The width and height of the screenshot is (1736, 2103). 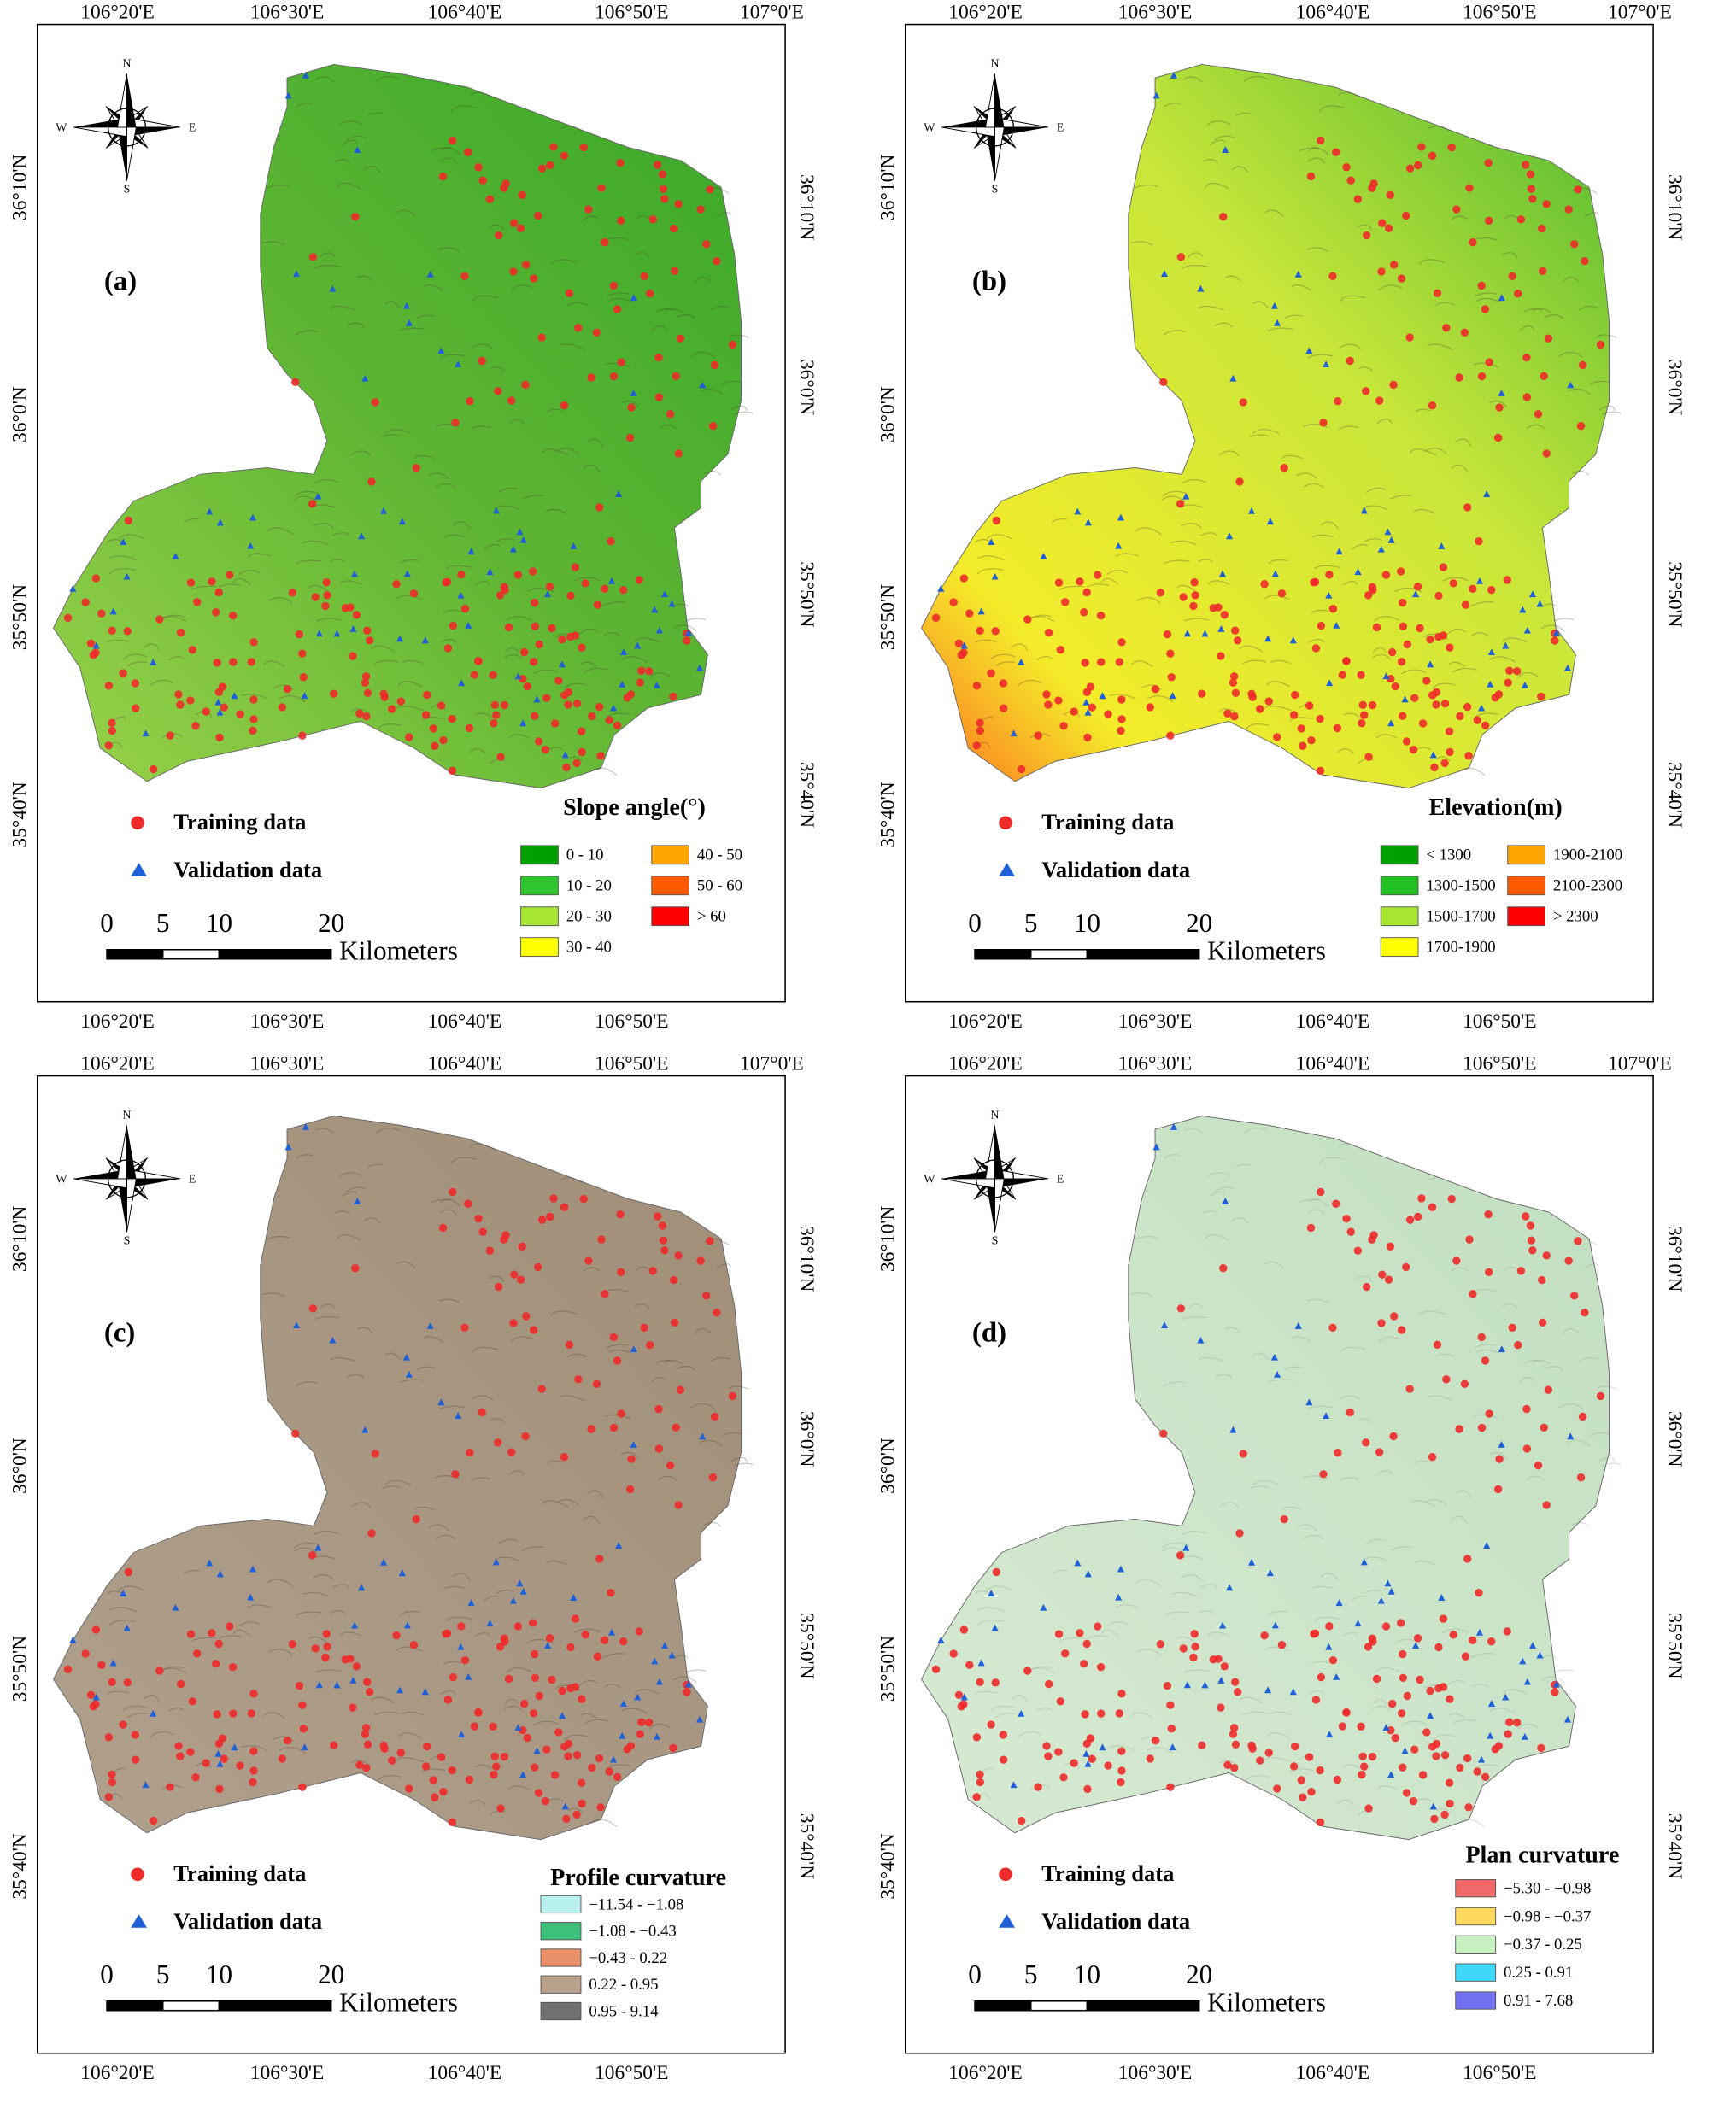 What do you see at coordinates (999, 1152) in the screenshot?
I see `compass-point` at bounding box center [999, 1152].